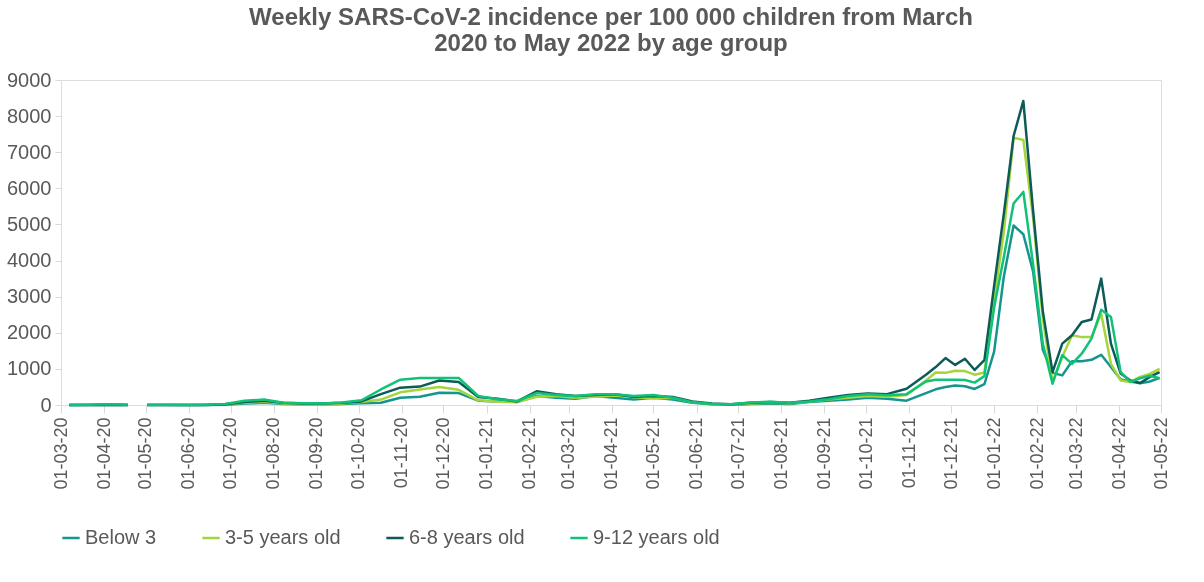  I want to click on x-tick-label: 01-08-21, so click(780, 453).